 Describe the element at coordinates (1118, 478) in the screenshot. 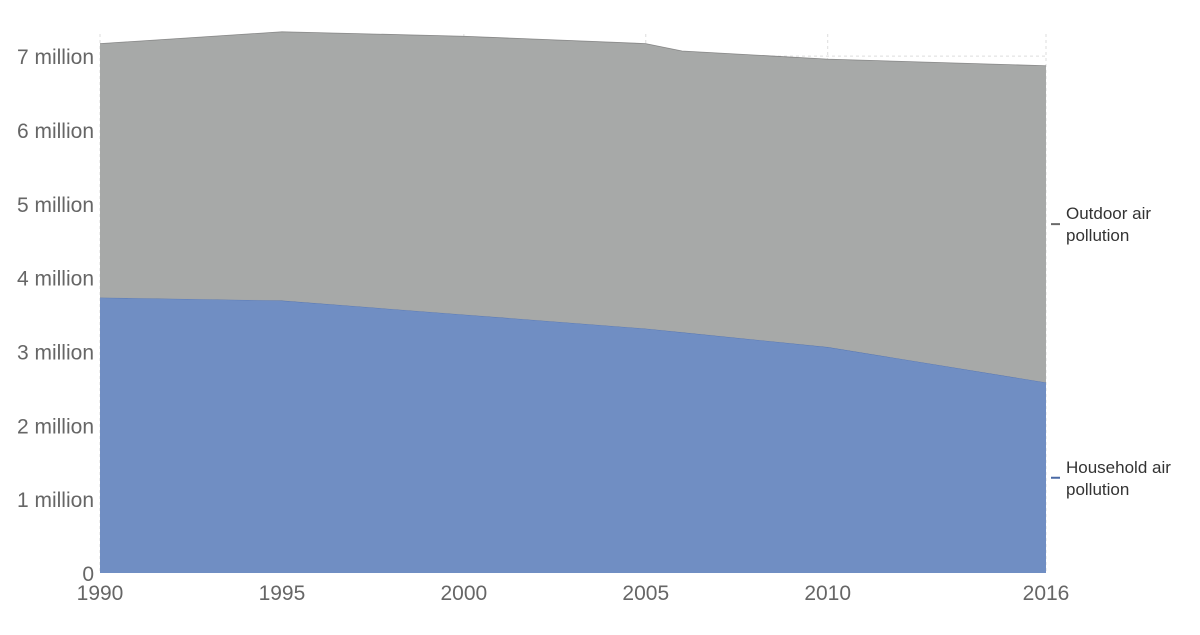

I see `legend-label-0: Household air pollution` at that location.